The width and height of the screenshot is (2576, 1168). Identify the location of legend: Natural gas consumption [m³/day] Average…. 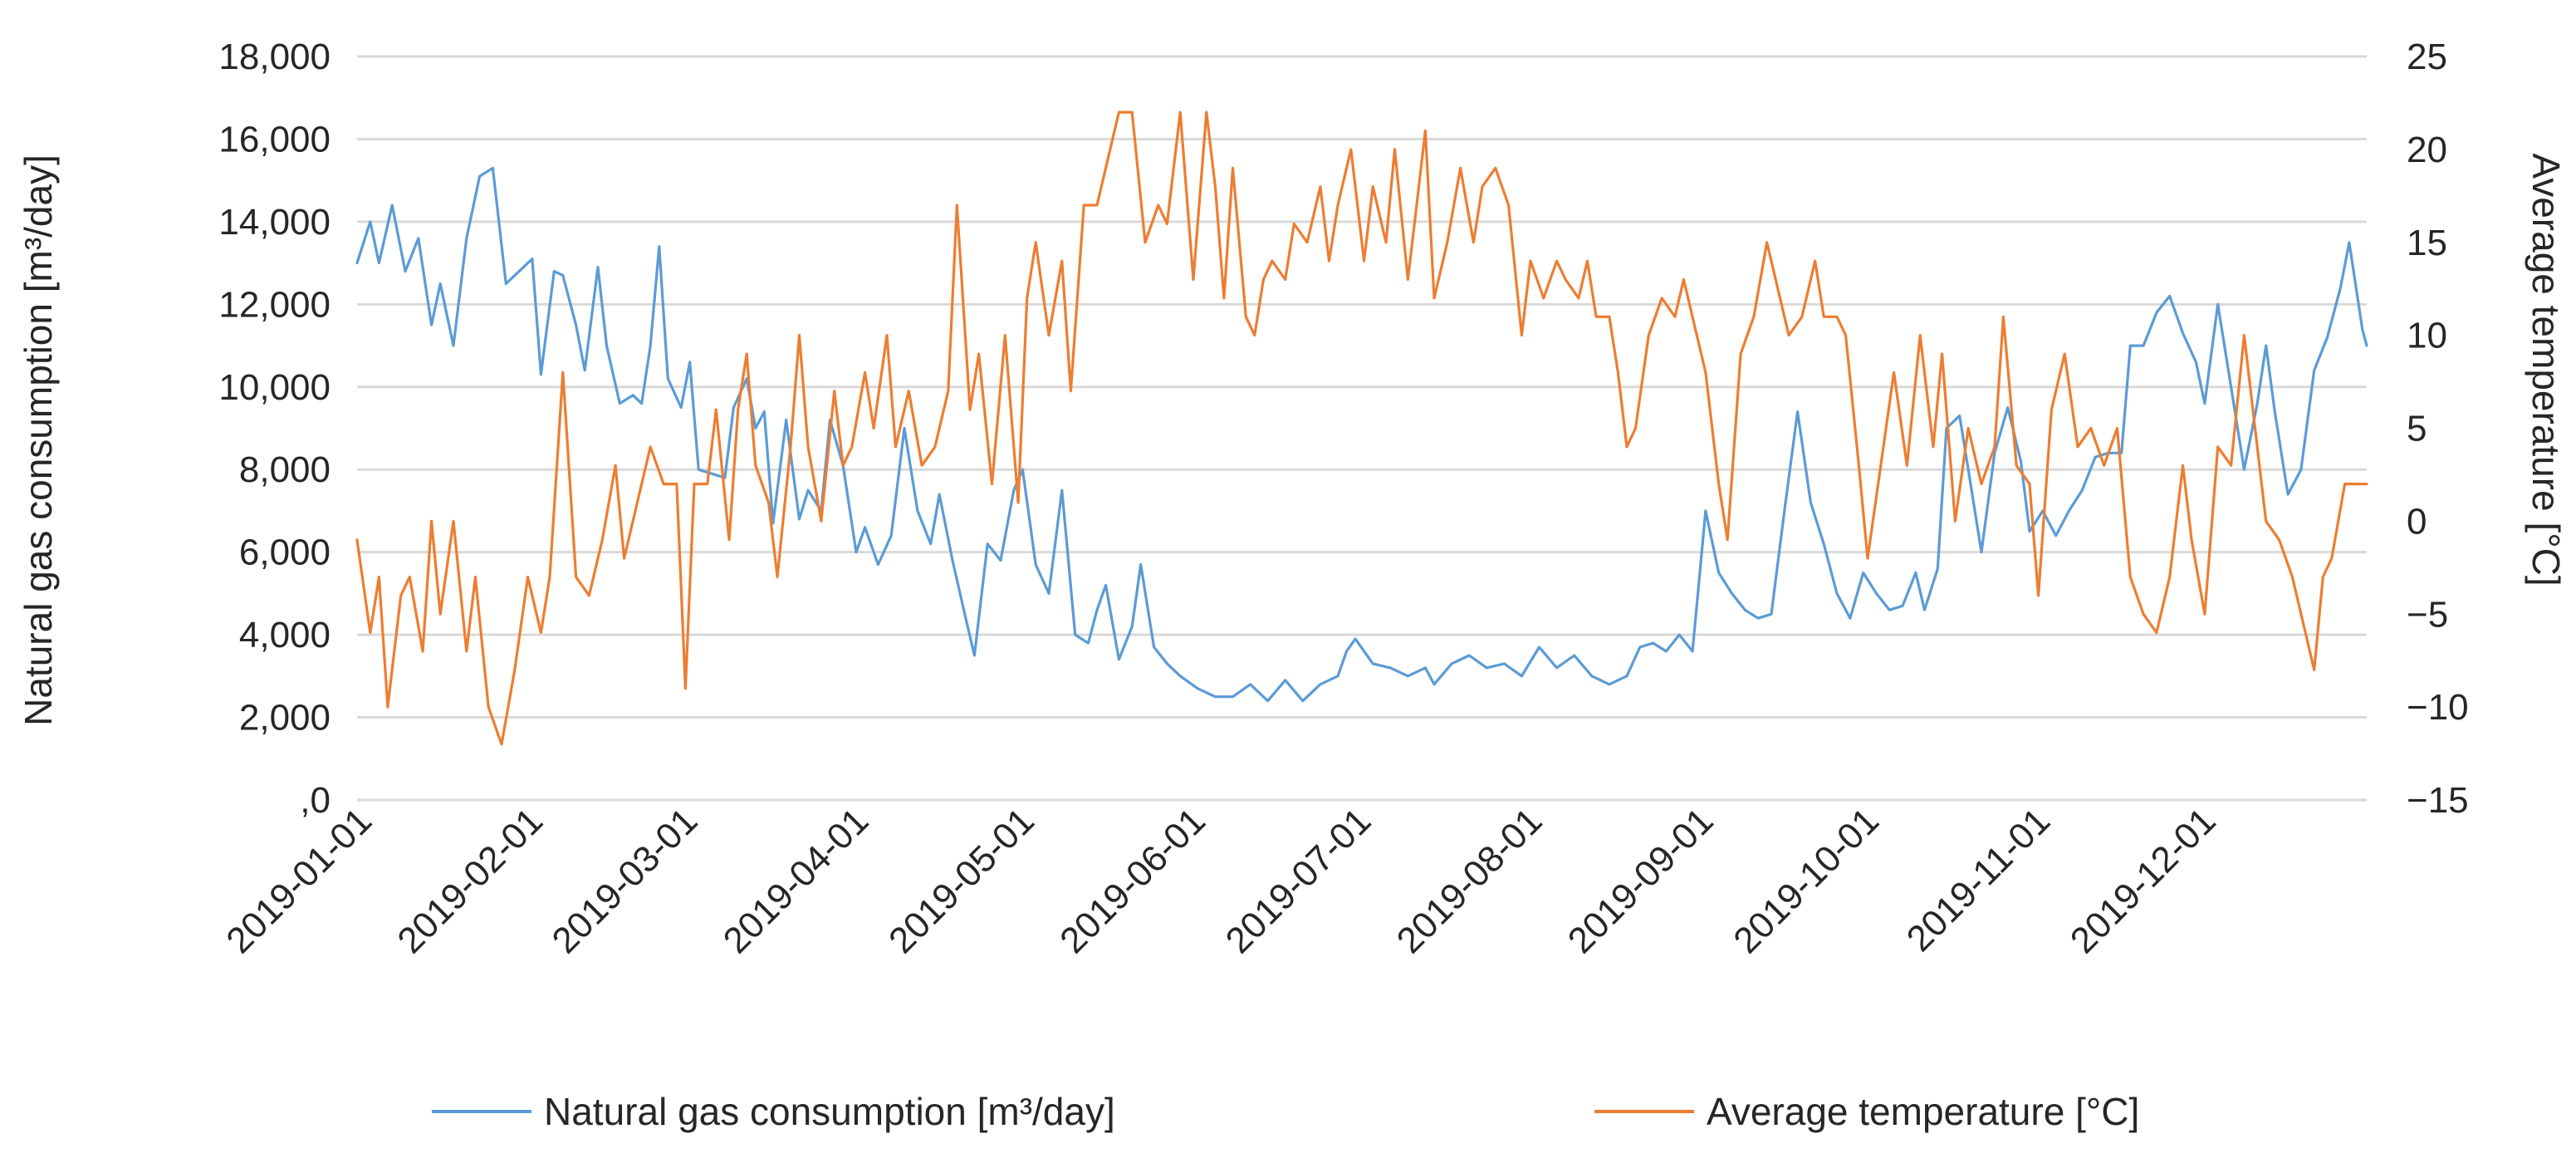
(1285, 1111).